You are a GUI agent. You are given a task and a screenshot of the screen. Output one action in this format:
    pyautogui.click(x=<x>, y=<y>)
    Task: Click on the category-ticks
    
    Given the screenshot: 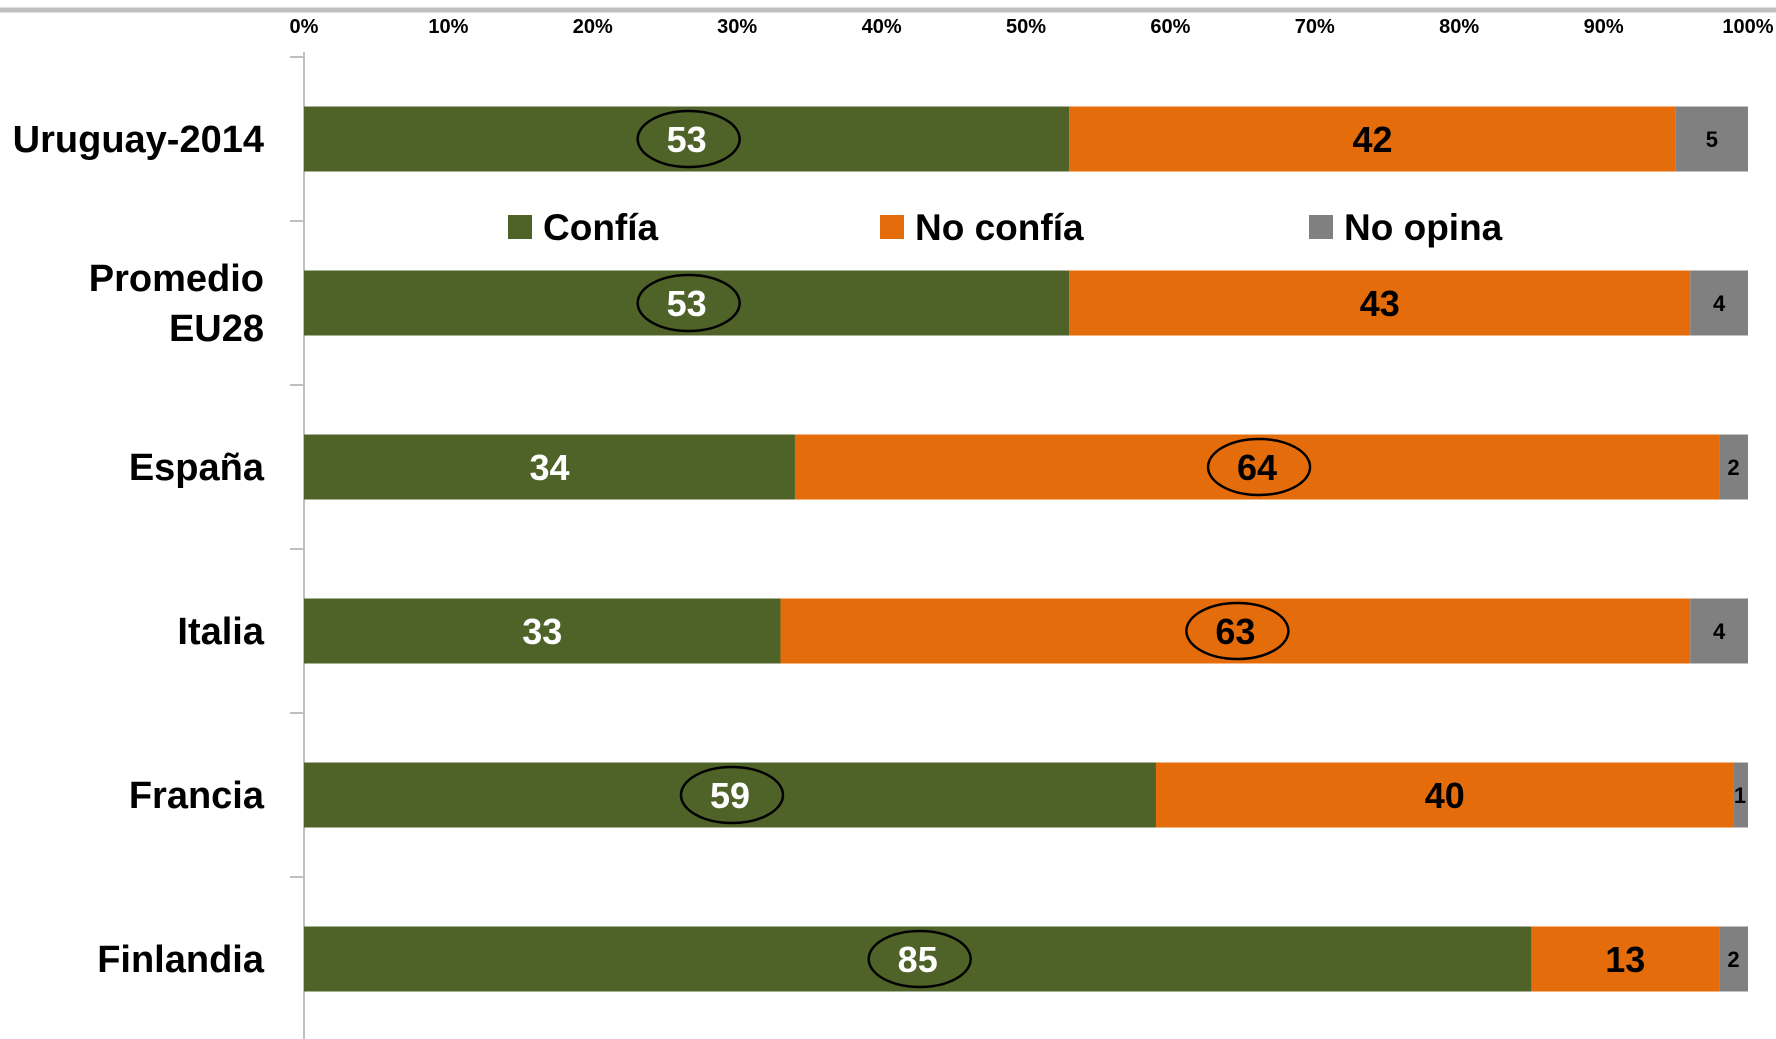 What is the action you would take?
    pyautogui.click(x=297, y=467)
    